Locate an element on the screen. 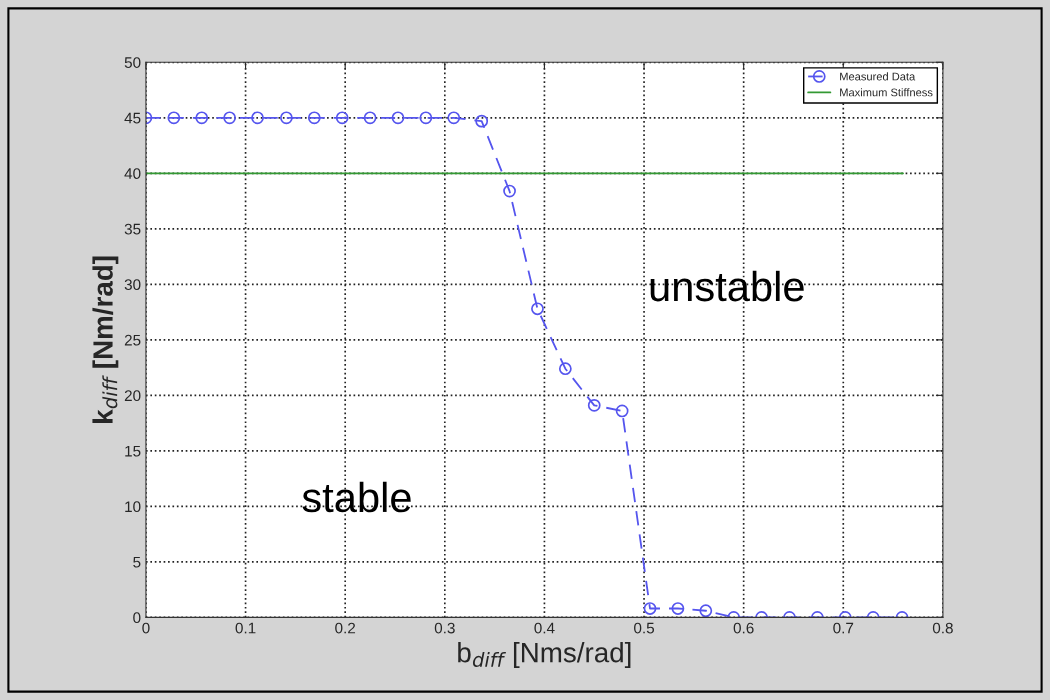 The height and width of the screenshot is (700, 1050). y-tick-label: 45 is located at coordinates (132, 118).